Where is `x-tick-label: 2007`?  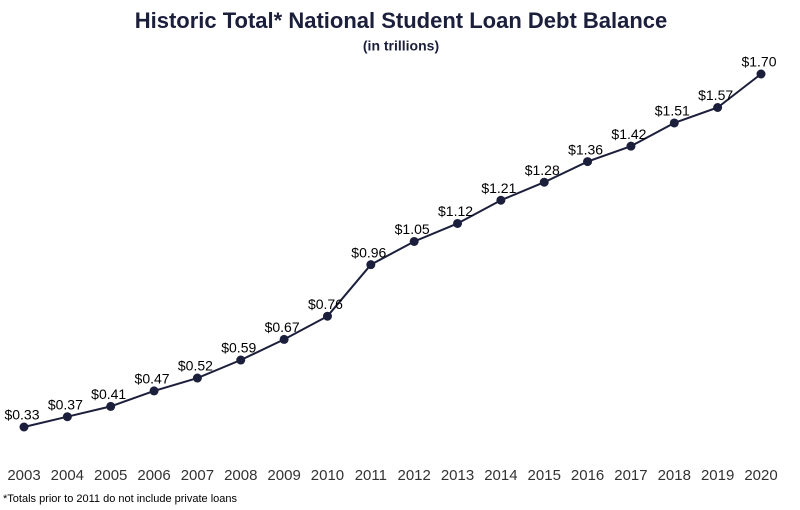
x-tick-label: 2007 is located at coordinates (197, 475).